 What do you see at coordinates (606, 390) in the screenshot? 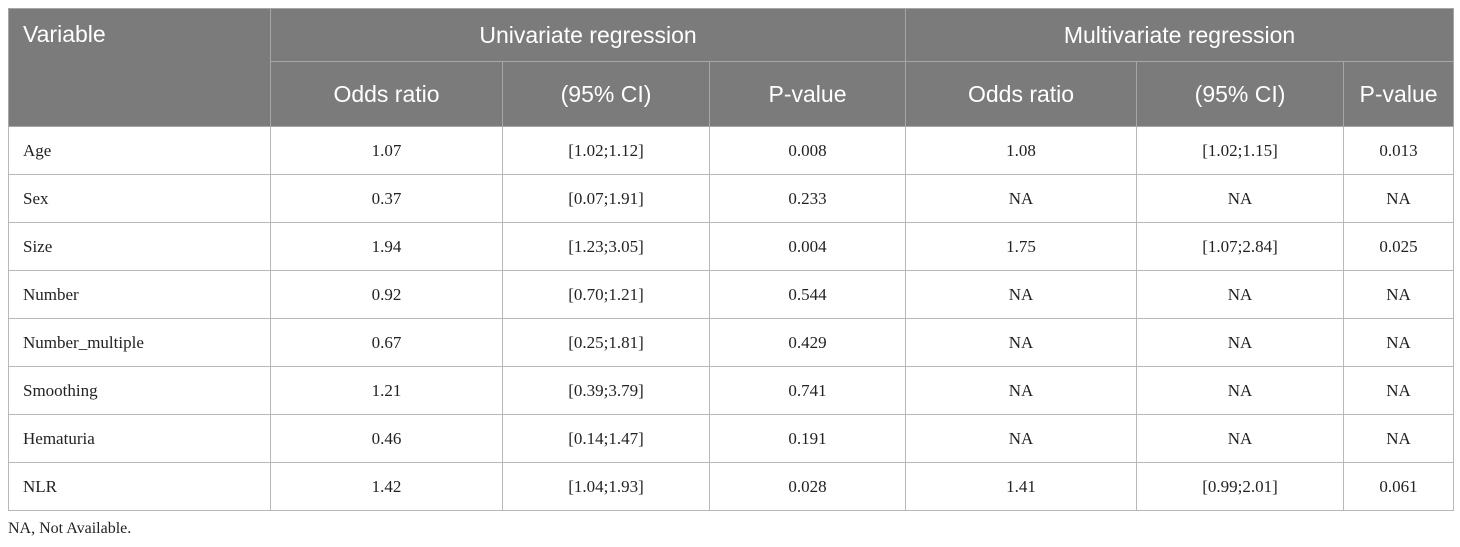
I see `cell-uni-ci: [0.39;3.79]` at bounding box center [606, 390].